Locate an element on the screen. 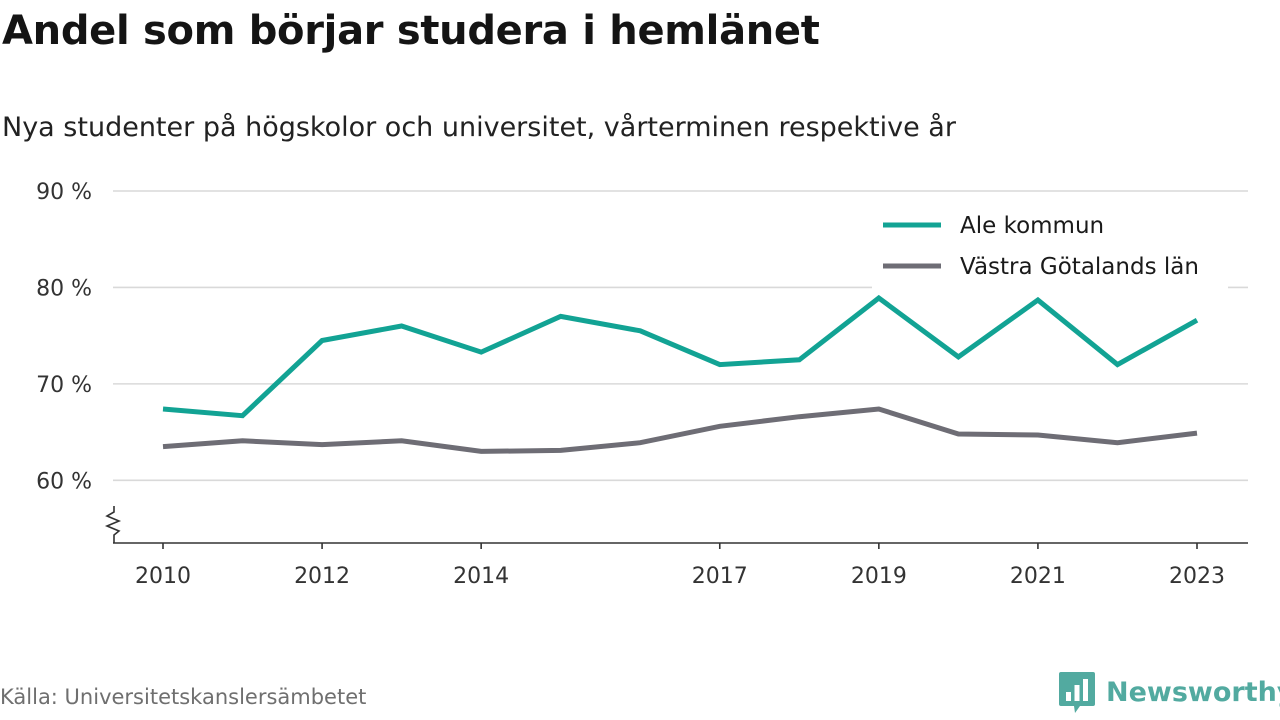 The height and width of the screenshot is (720, 1280). brand-logo: Newsworthy is located at coordinates (1169, 692).